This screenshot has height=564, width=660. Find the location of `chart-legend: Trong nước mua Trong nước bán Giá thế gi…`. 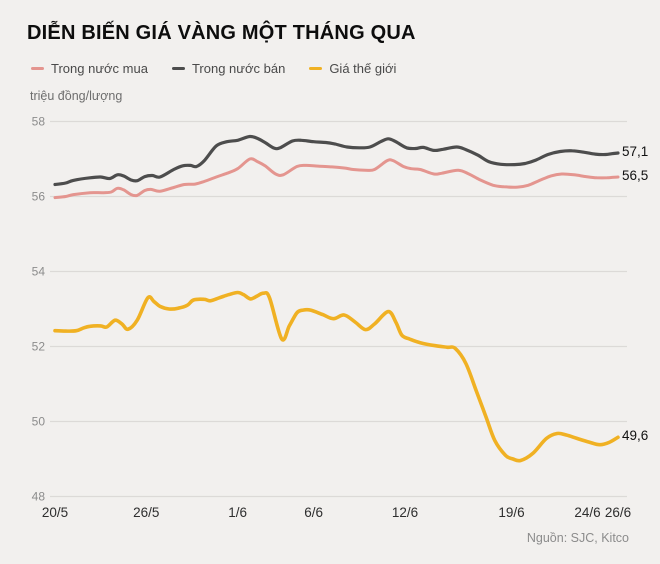

chart-legend: Trong nước mua Trong nước bán Giá thế gi… is located at coordinates (213, 68).